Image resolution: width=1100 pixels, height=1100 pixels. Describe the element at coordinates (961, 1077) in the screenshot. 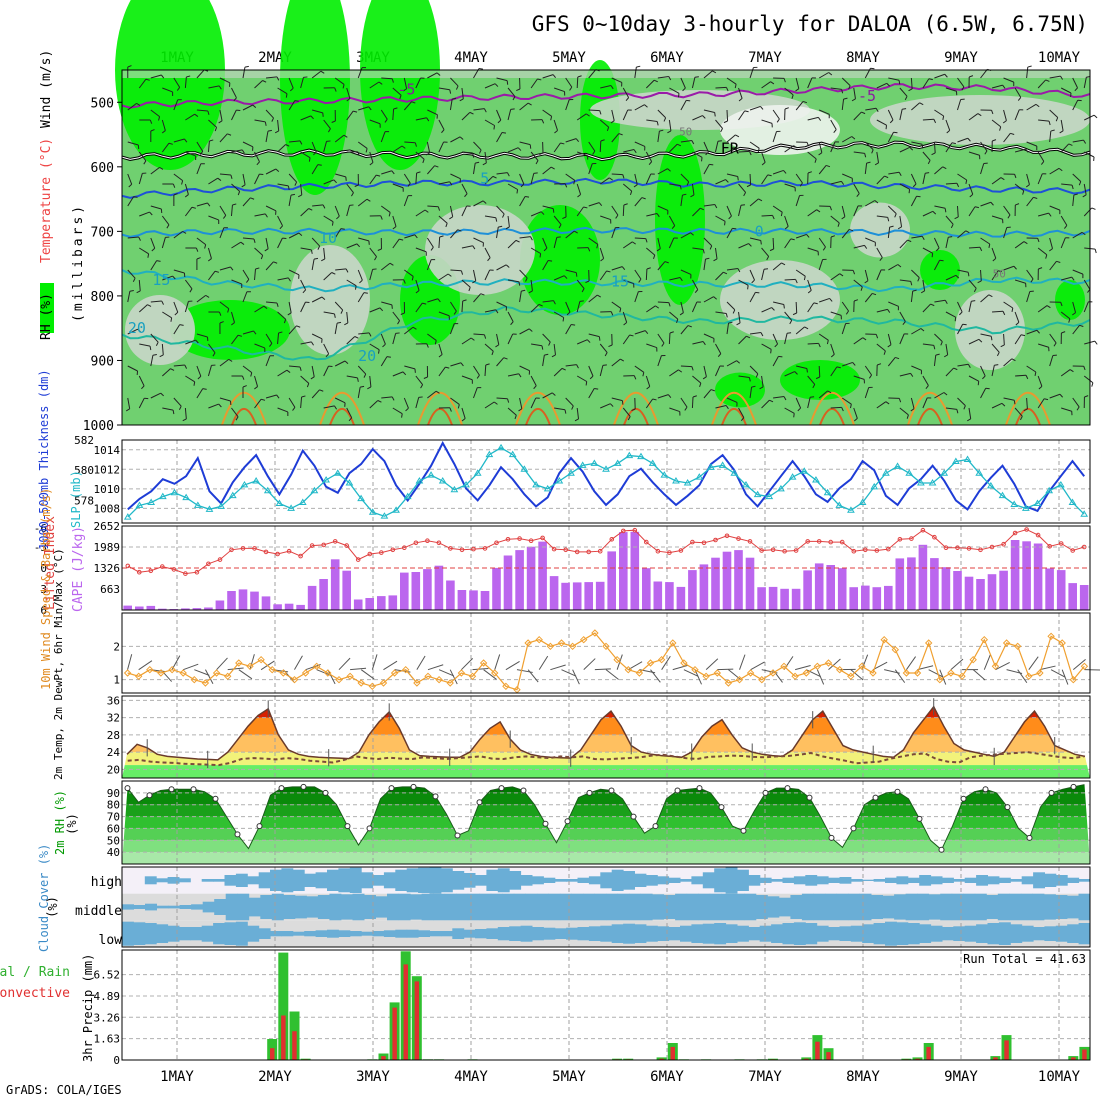

I see `x-tick-label-bottom: 9MAY` at that location.